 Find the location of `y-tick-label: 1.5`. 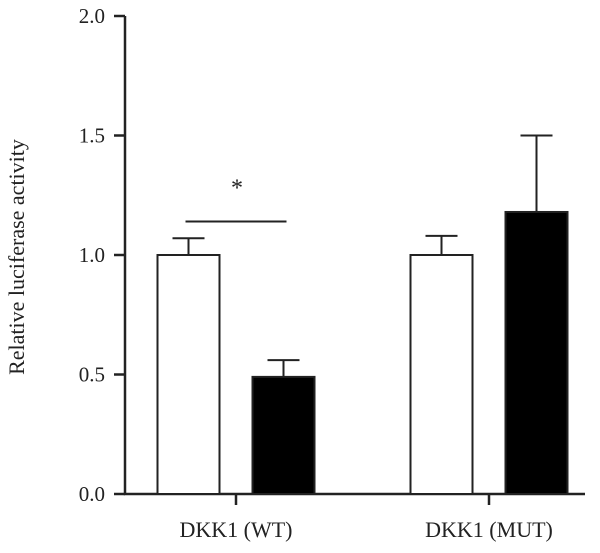

y-tick-label: 1.5 is located at coordinates (92, 136).